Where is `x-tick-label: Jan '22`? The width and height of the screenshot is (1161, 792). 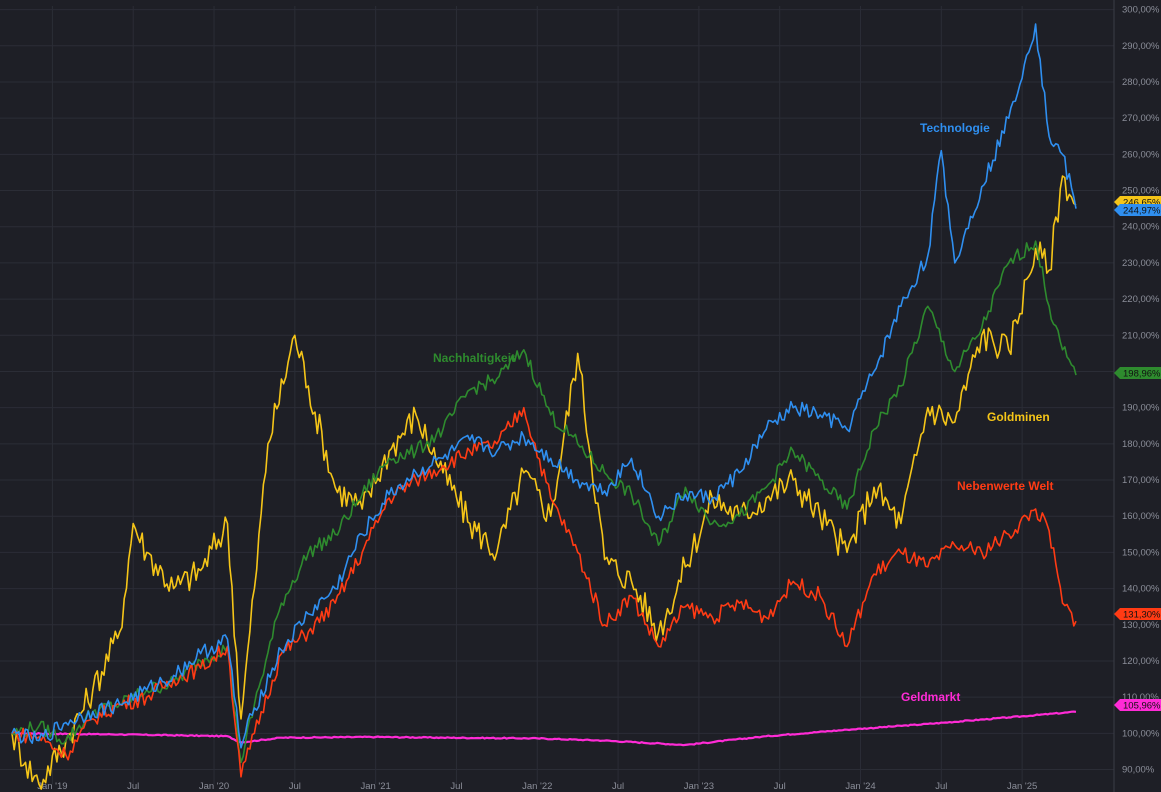 x-tick-label: Jan '22 is located at coordinates (537, 786).